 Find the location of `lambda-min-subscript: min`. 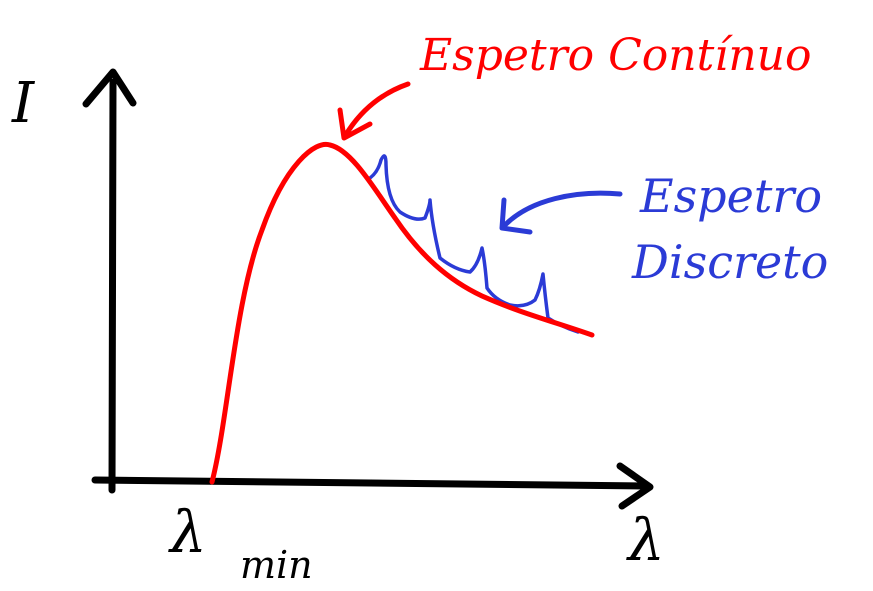

lambda-min-subscript: min is located at coordinates (276, 565).